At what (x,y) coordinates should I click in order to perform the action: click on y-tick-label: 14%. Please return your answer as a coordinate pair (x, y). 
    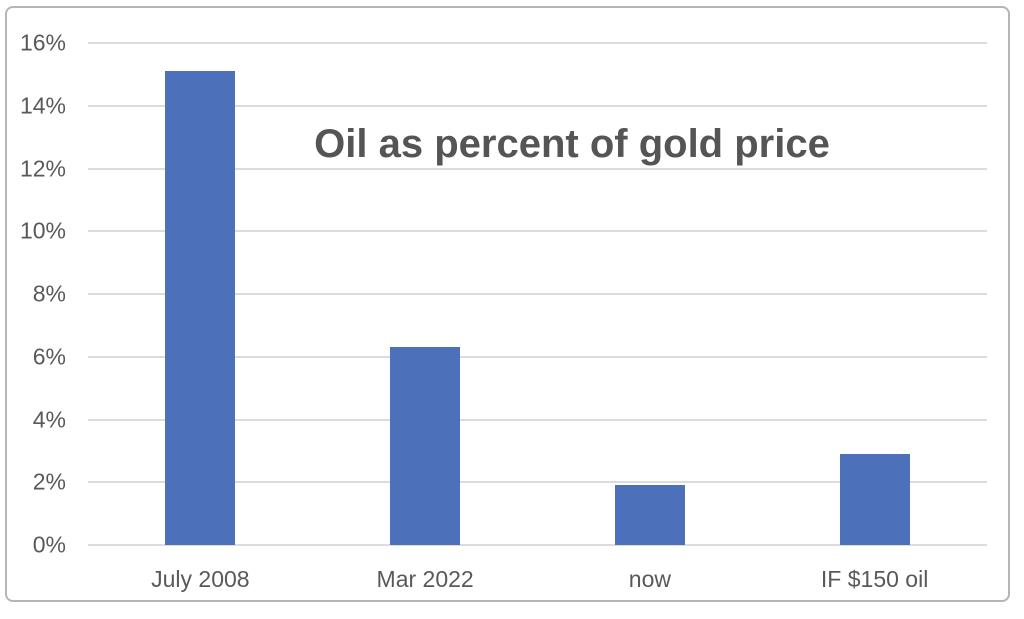
    Looking at the image, I should click on (42, 105).